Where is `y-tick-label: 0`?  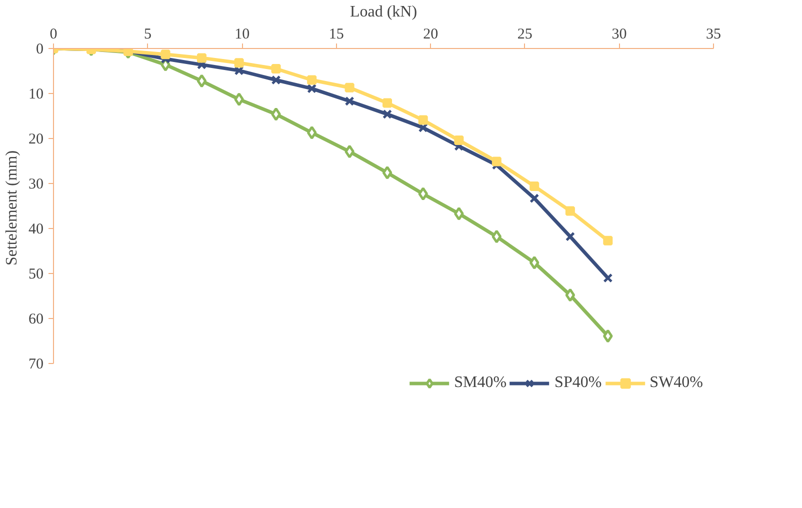
y-tick-label: 0 is located at coordinates (40, 50).